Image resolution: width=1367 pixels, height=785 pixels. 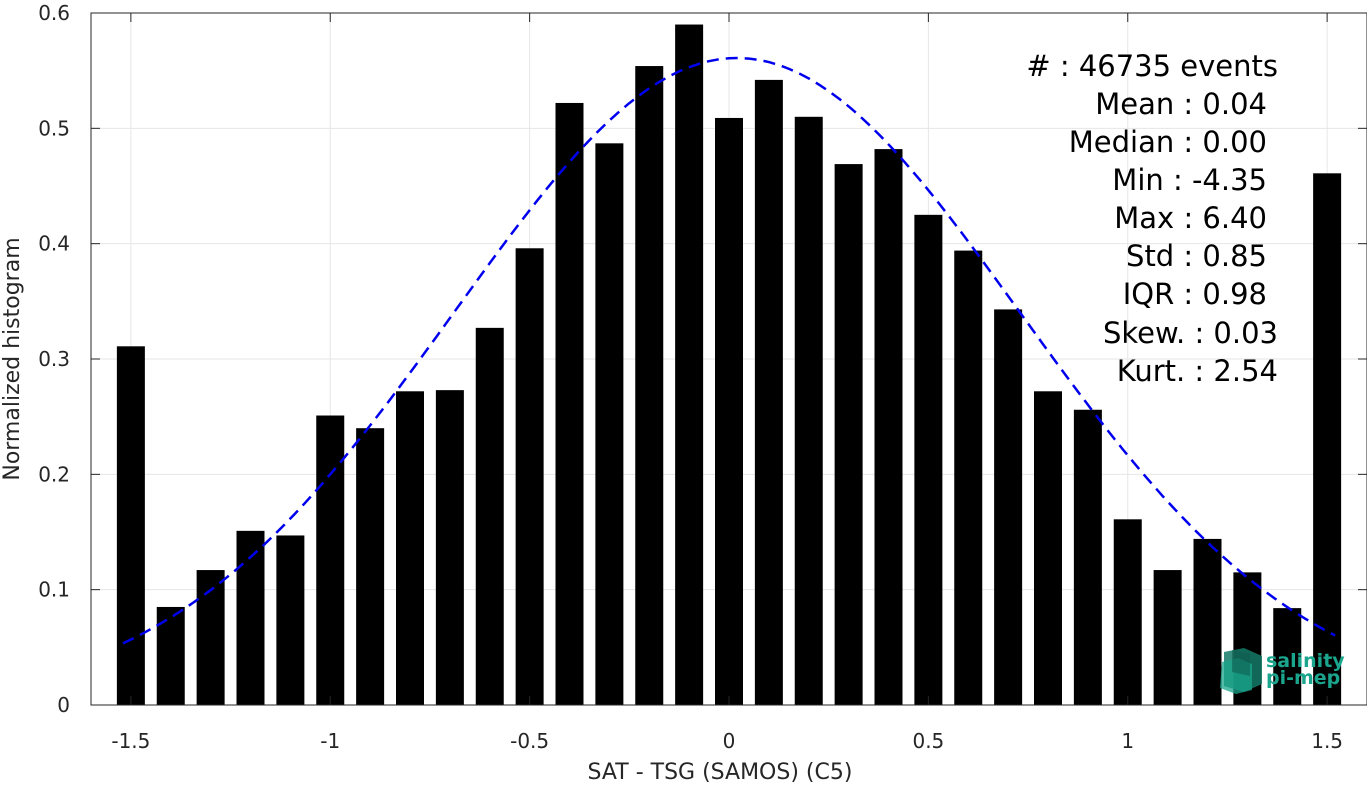 I want to click on x-tick-label-0: -1.5, so click(x=130, y=741).